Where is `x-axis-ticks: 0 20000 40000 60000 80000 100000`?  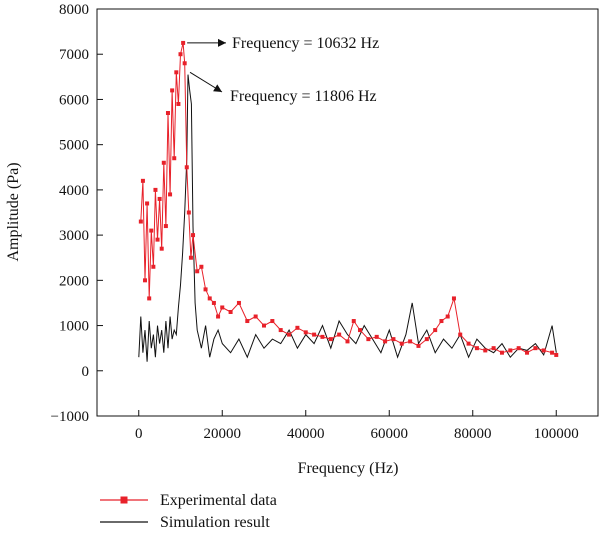
x-axis-ticks: 0 20000 40000 60000 80000 100000 is located at coordinates (357, 426).